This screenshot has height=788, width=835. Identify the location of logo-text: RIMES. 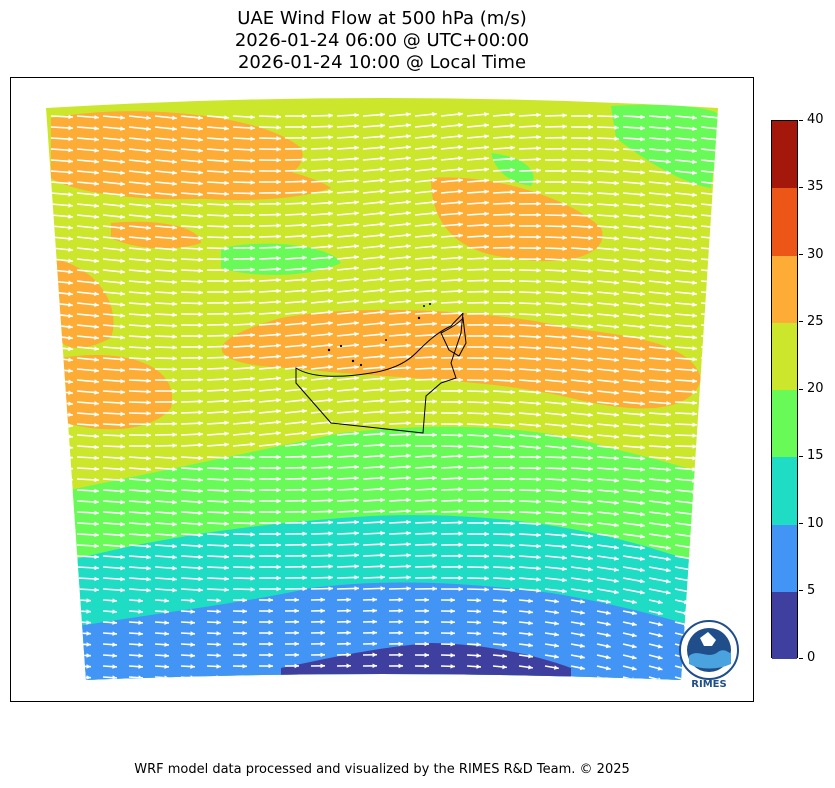
(708, 684).